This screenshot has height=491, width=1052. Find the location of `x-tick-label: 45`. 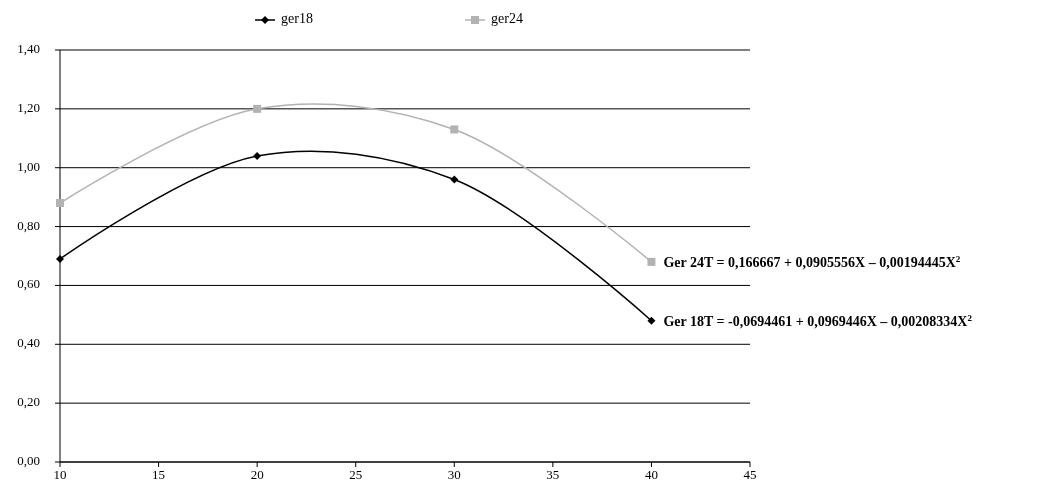

x-tick-label: 45 is located at coordinates (750, 474).